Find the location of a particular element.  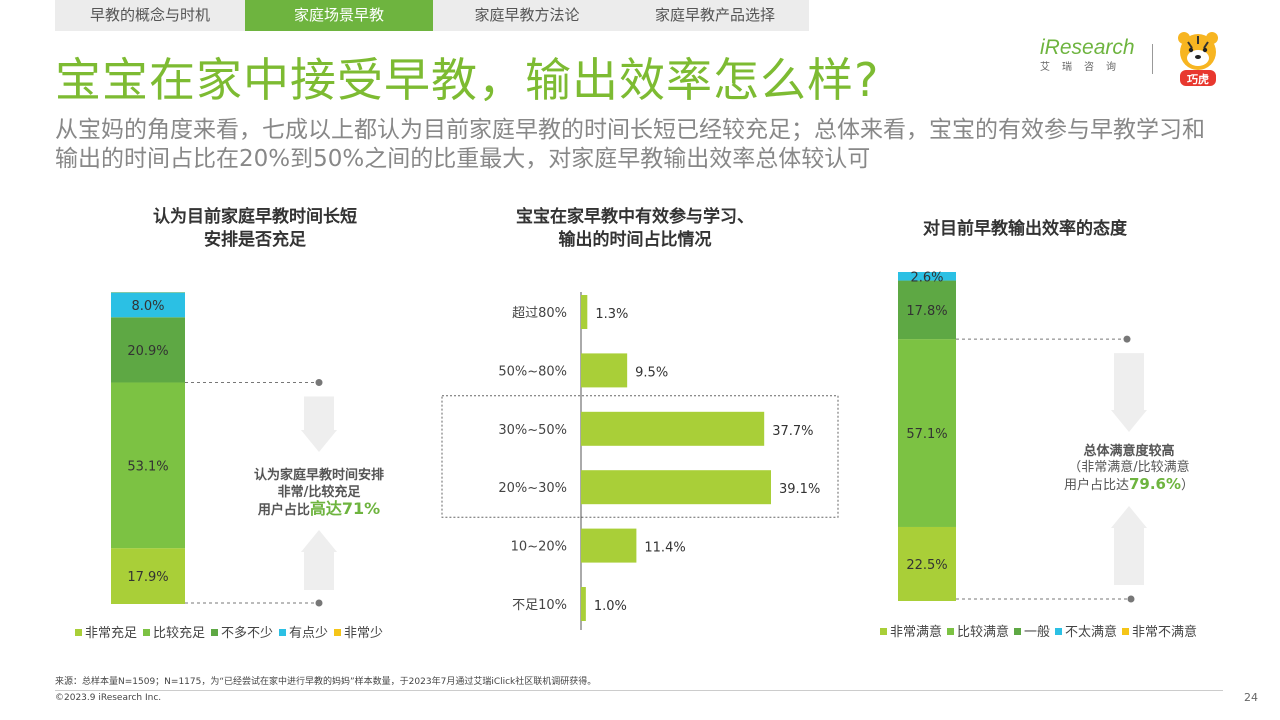

chart3-top-dash-dot is located at coordinates (1127, 339).